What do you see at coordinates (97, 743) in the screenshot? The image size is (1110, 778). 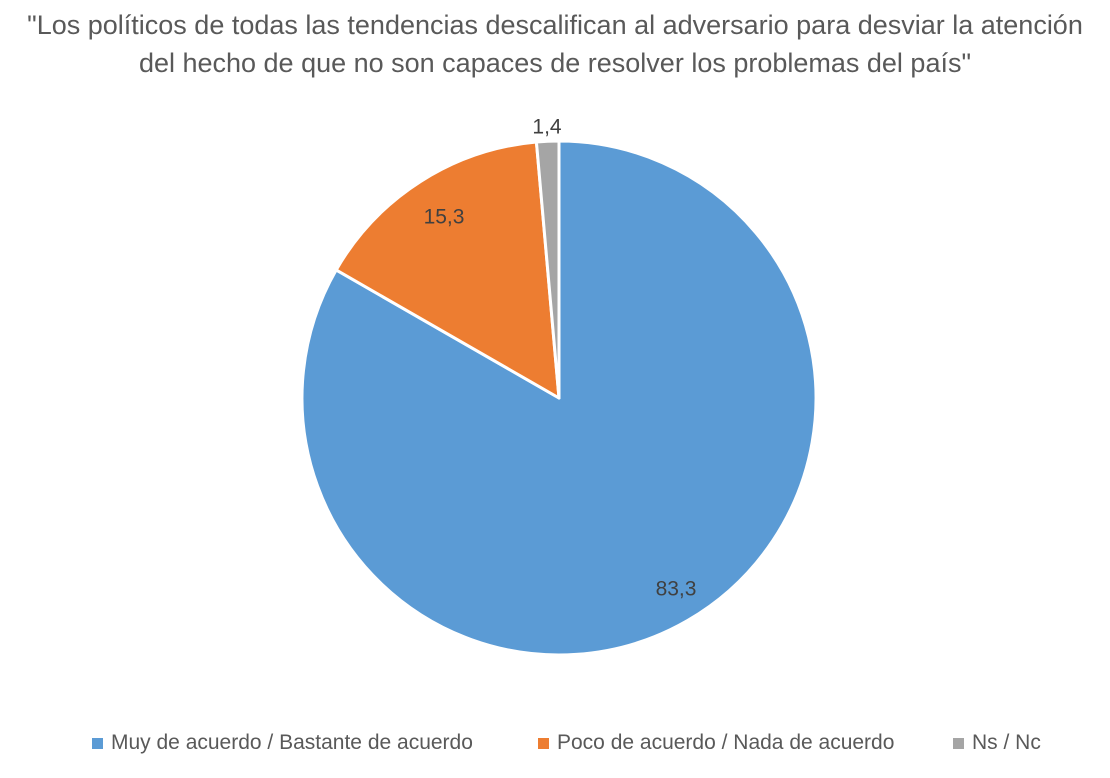 I see `legend-swatch-blue` at bounding box center [97, 743].